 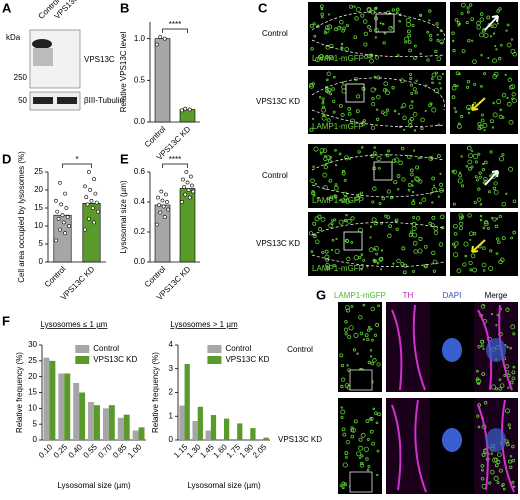 What do you see at coordinates (484, 244) in the screenshot?
I see `micrograph-zoom` at bounding box center [484, 244].